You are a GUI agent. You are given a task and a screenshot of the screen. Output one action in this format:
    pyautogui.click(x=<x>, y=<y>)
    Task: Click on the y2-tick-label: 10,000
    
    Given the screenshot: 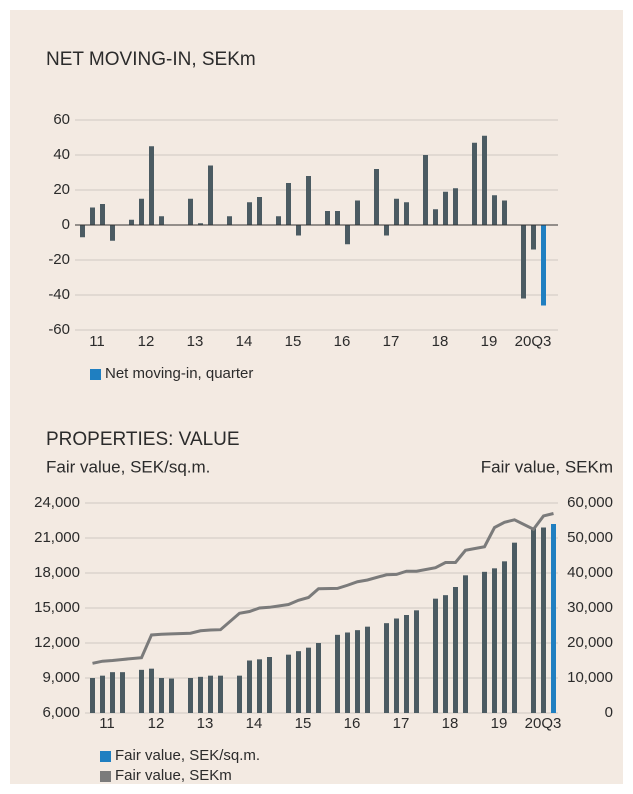 What is the action you would take?
    pyautogui.click(x=590, y=677)
    